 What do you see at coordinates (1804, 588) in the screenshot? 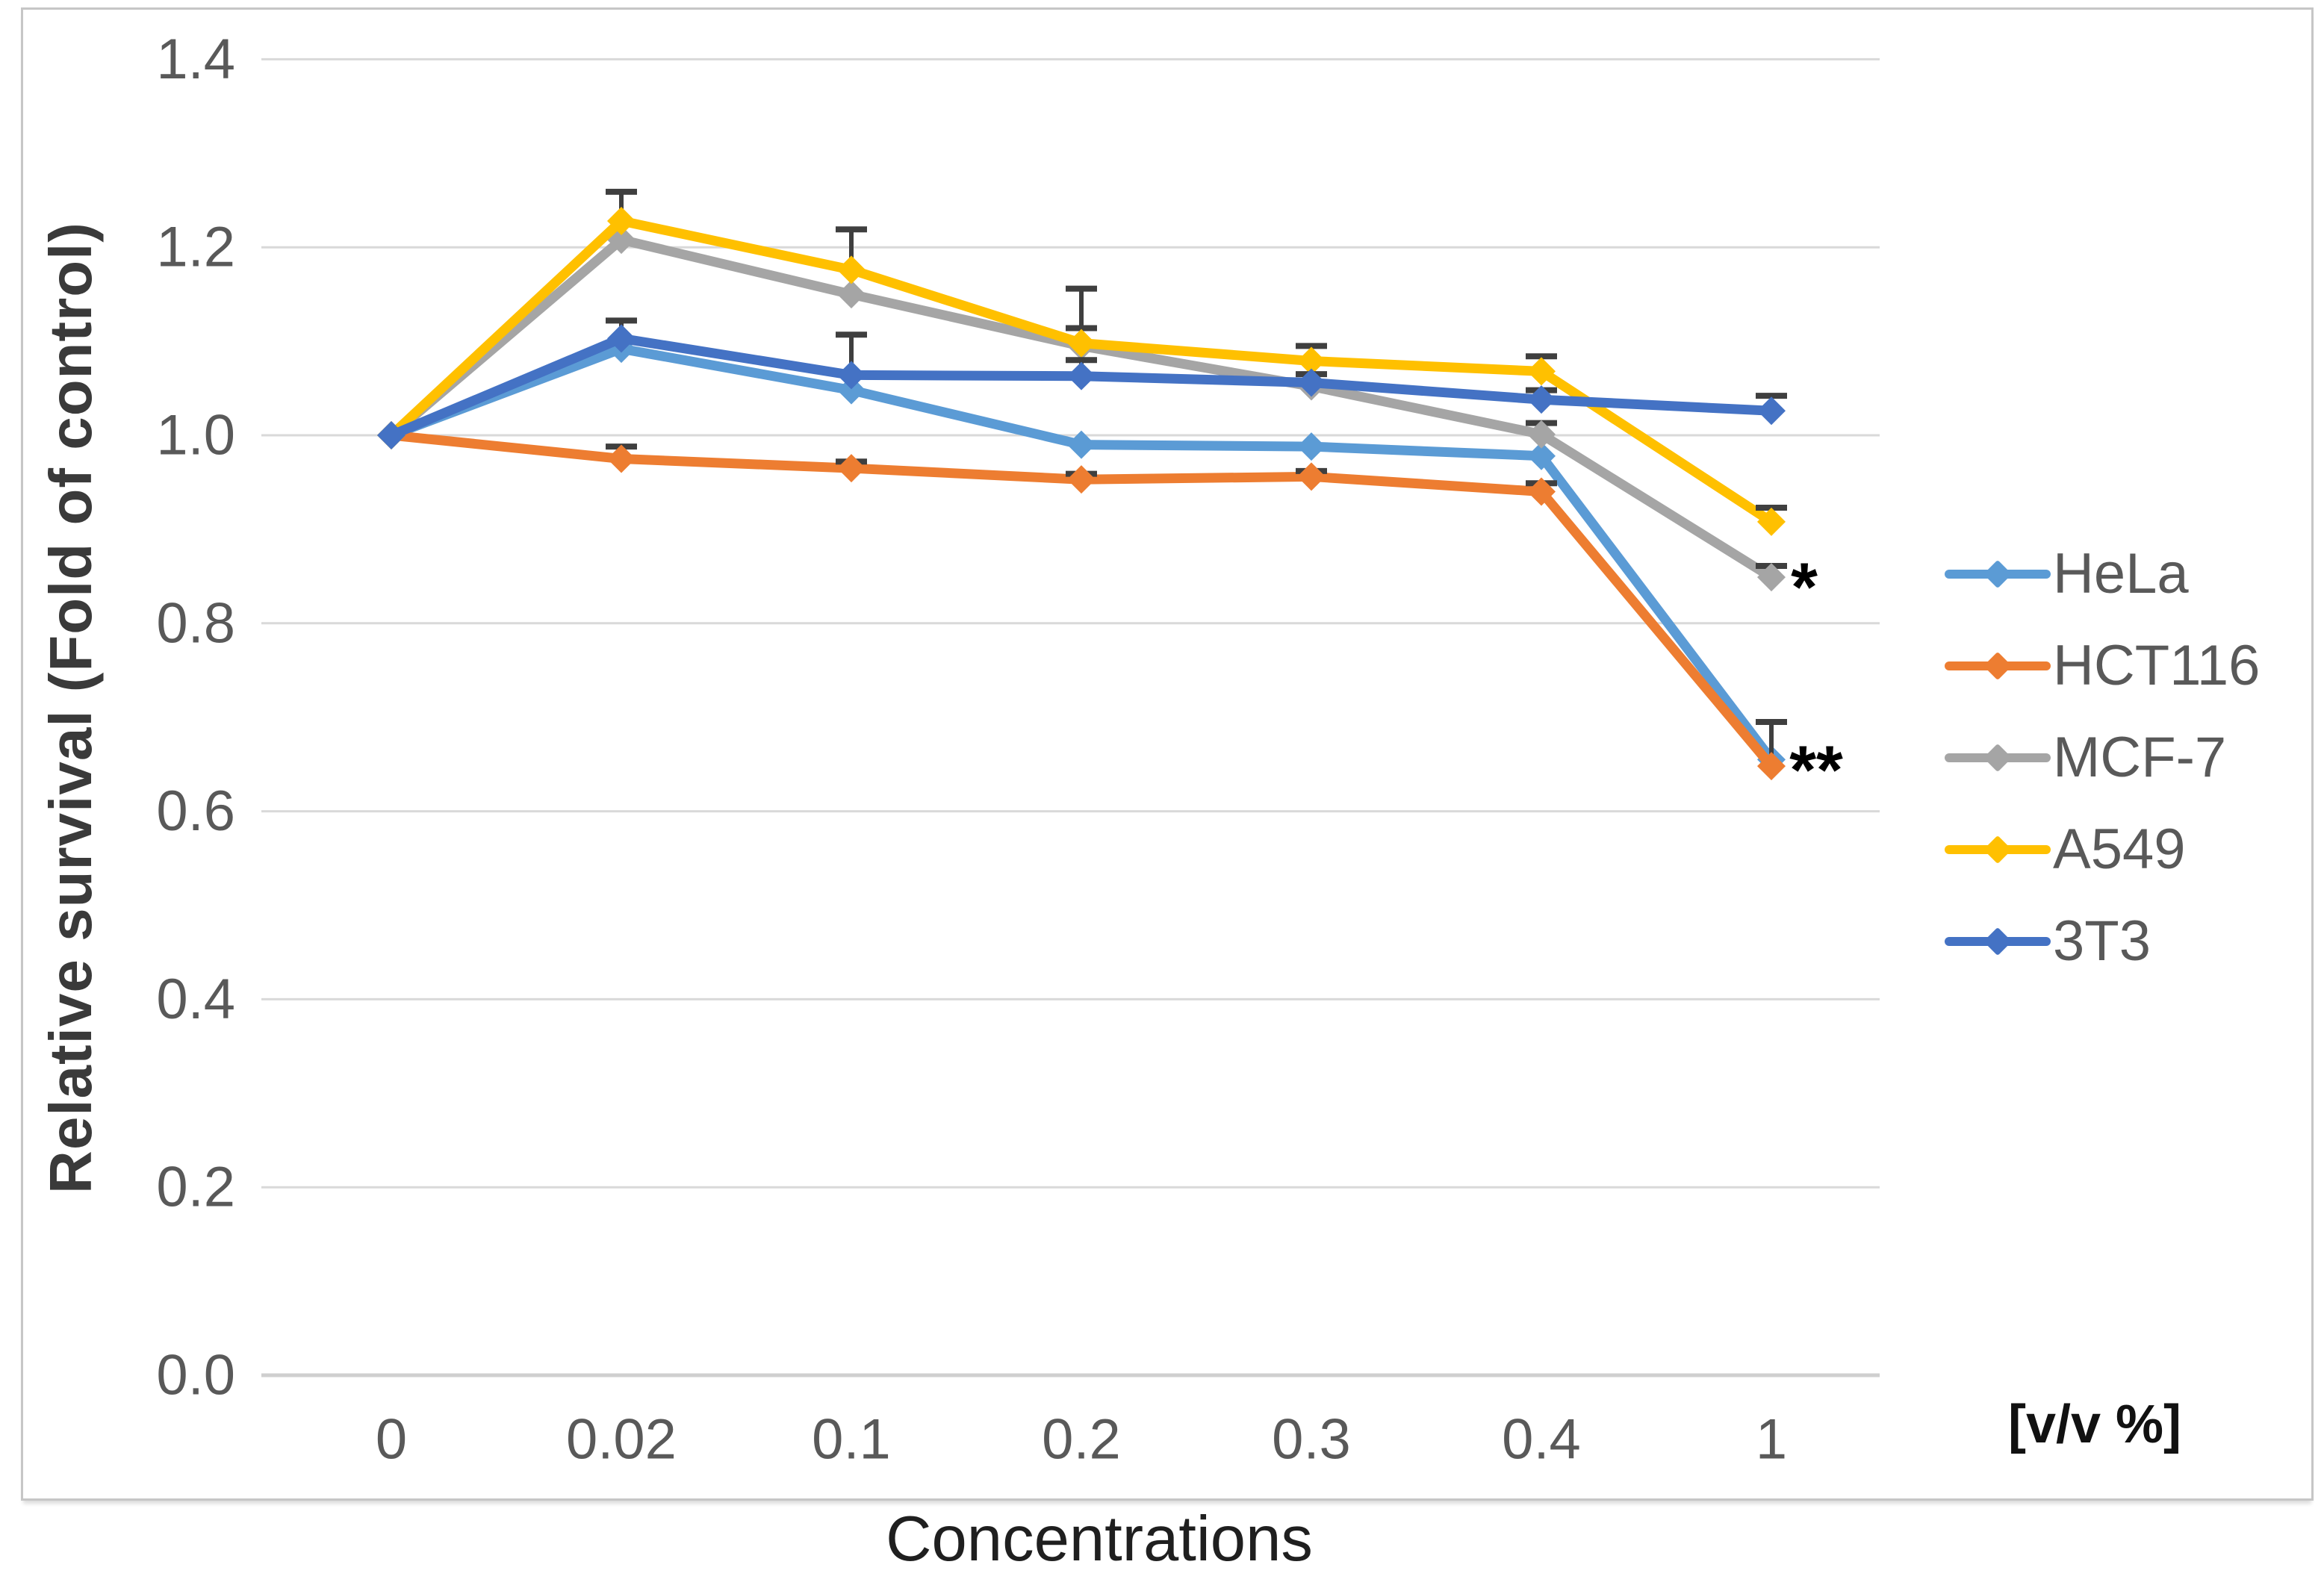
I see `significance-star-mcf7: *` at bounding box center [1804, 588].